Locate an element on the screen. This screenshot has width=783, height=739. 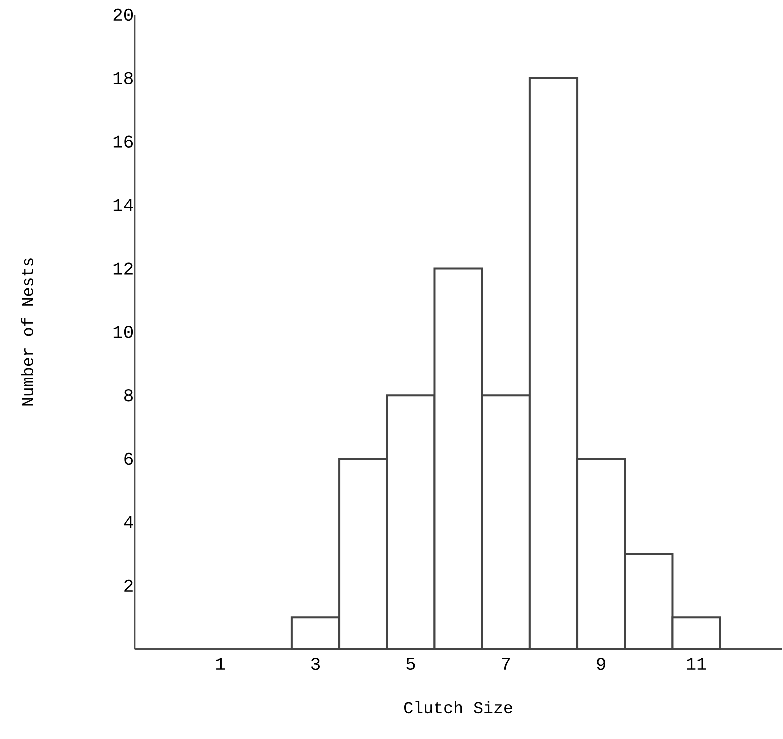
y-tick-label: 10 is located at coordinates (124, 332).